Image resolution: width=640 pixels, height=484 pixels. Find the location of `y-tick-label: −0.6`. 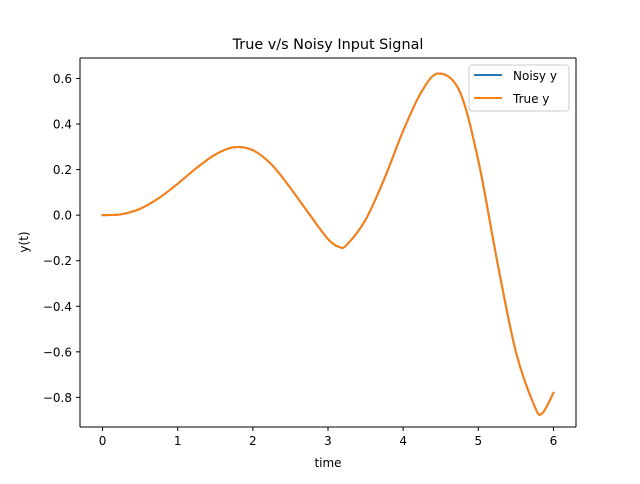

y-tick-label: −0.6 is located at coordinates (57, 352).